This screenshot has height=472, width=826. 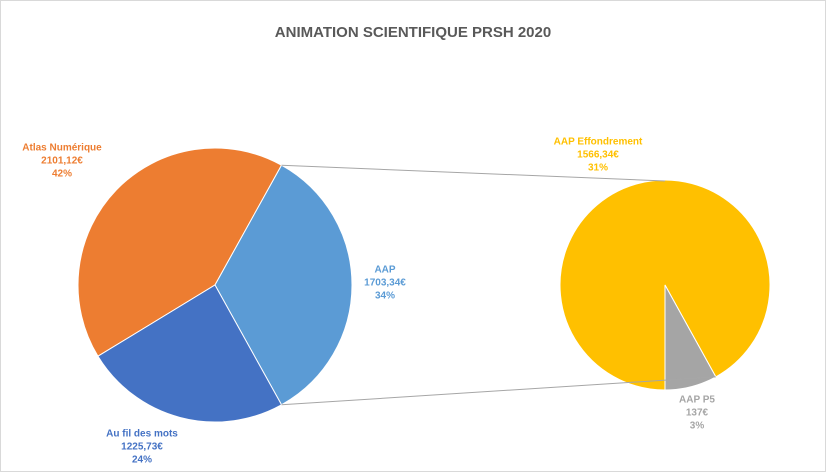 I want to click on data-label: 3%, so click(x=697, y=426).